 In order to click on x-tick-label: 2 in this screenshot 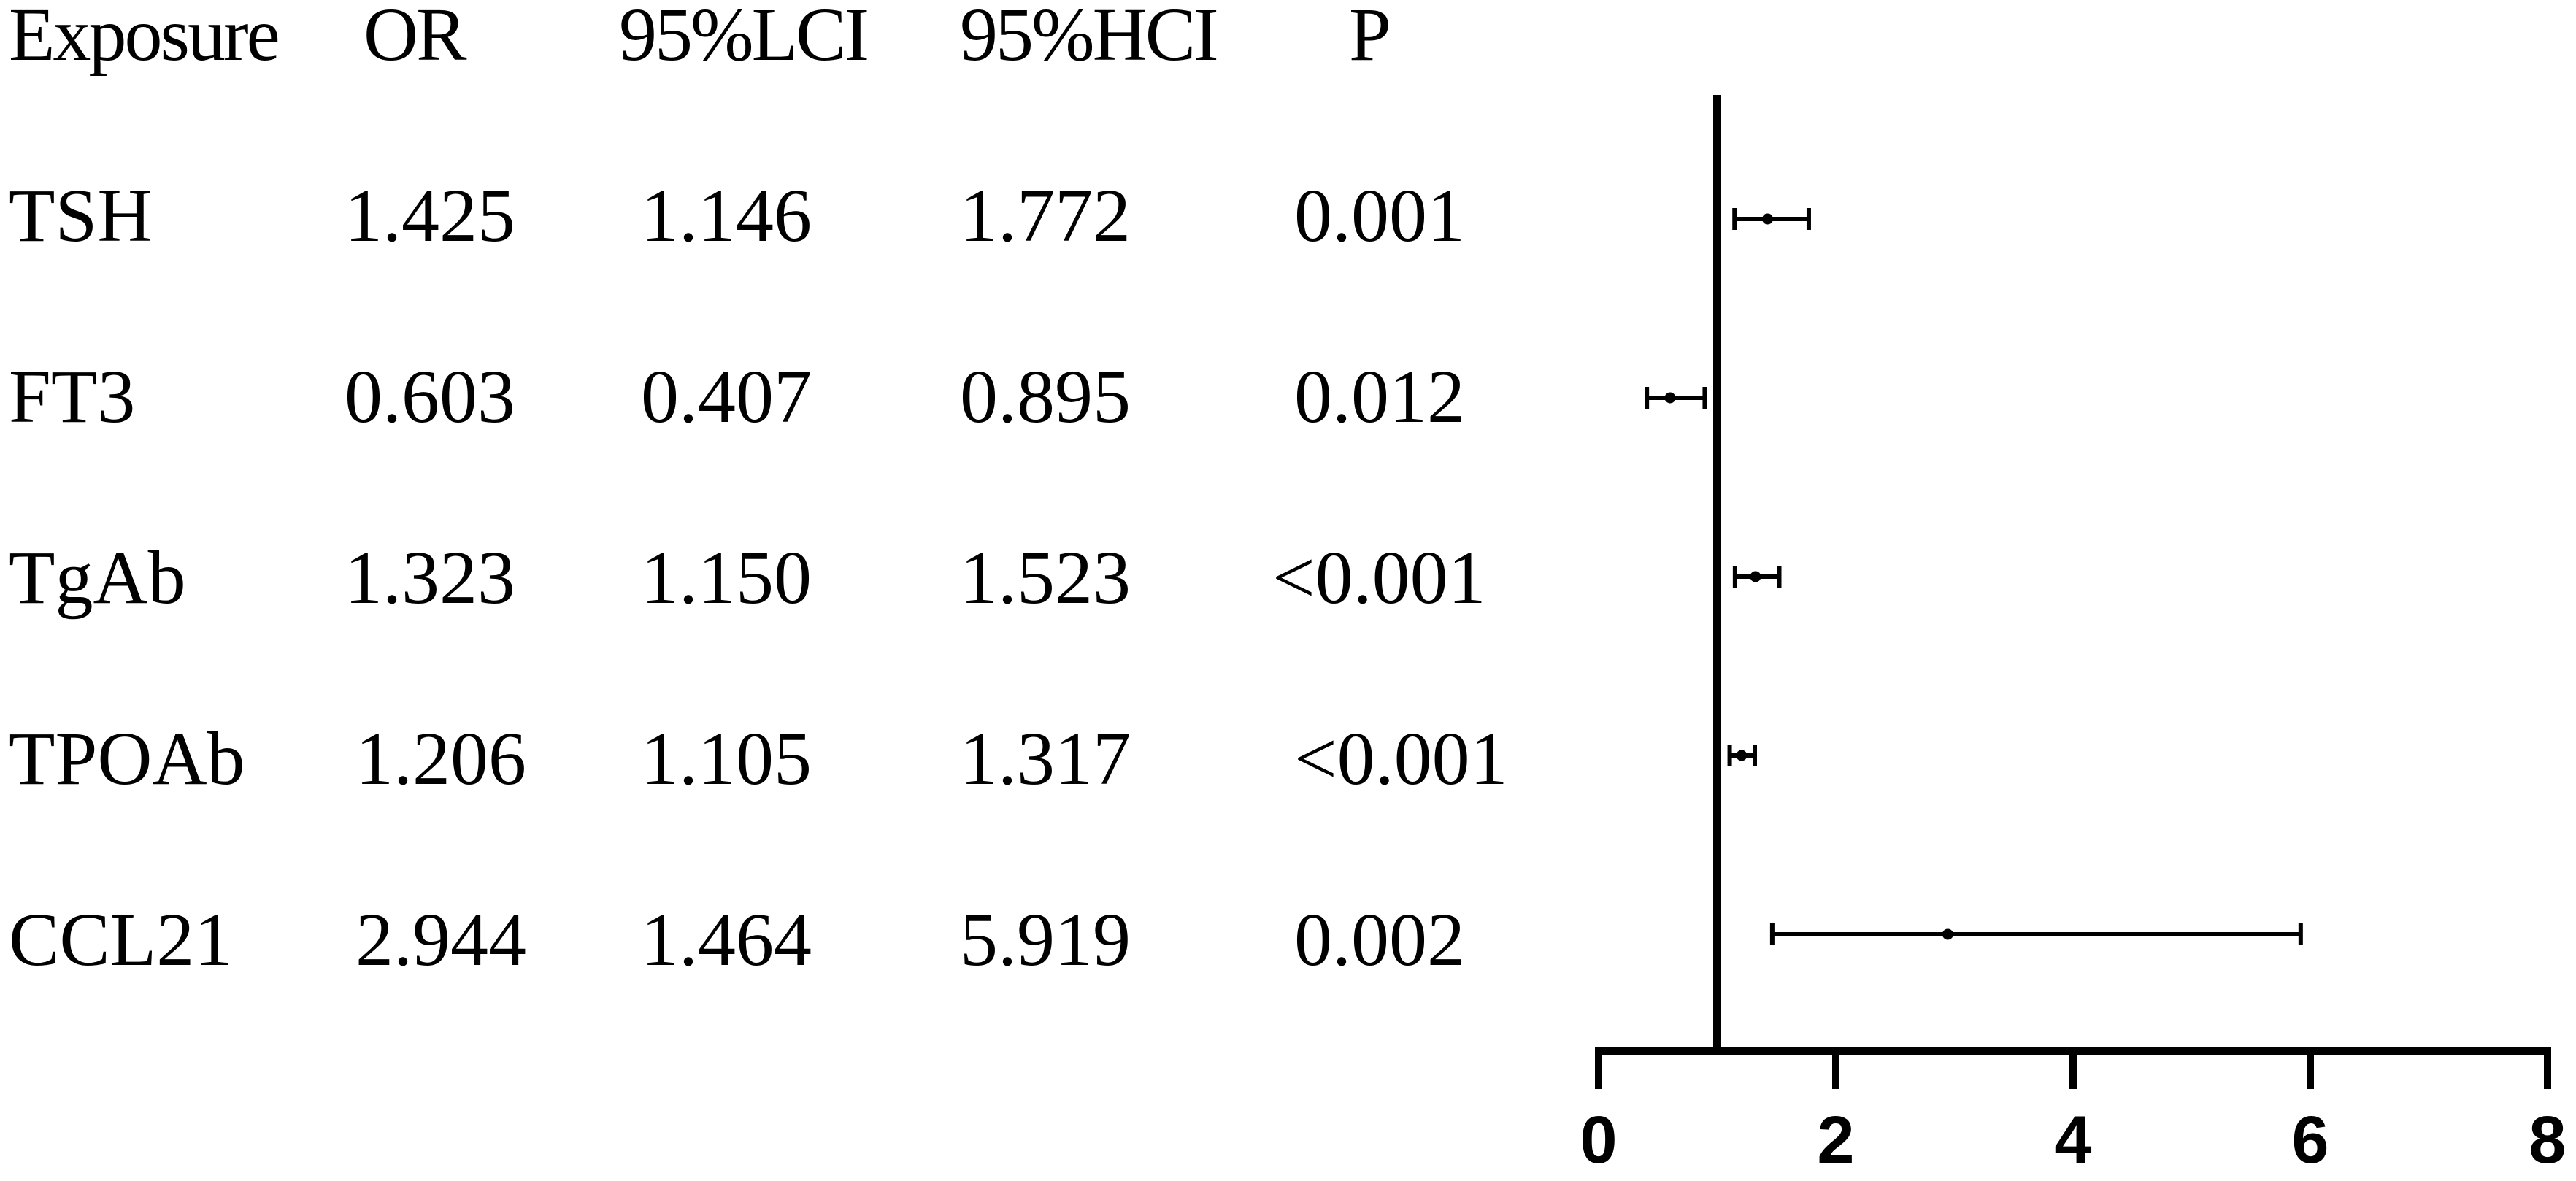, I will do `click(1835, 1140)`.